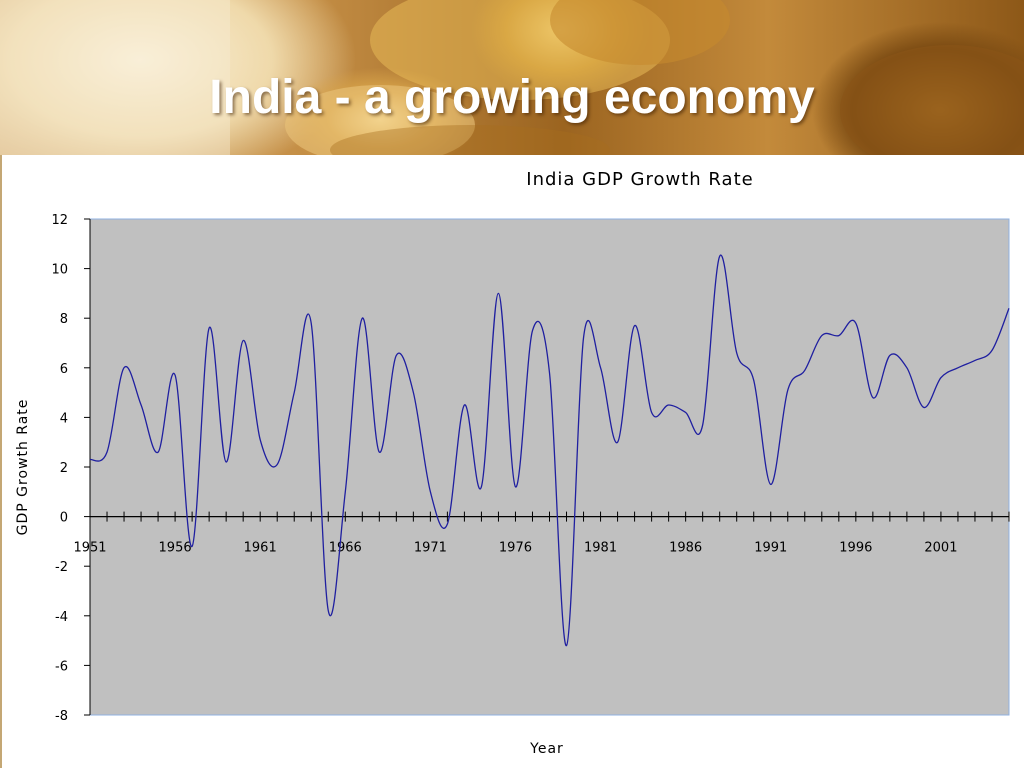  What do you see at coordinates (64, 418) in the screenshot?
I see `y-tick-label: 4` at bounding box center [64, 418].